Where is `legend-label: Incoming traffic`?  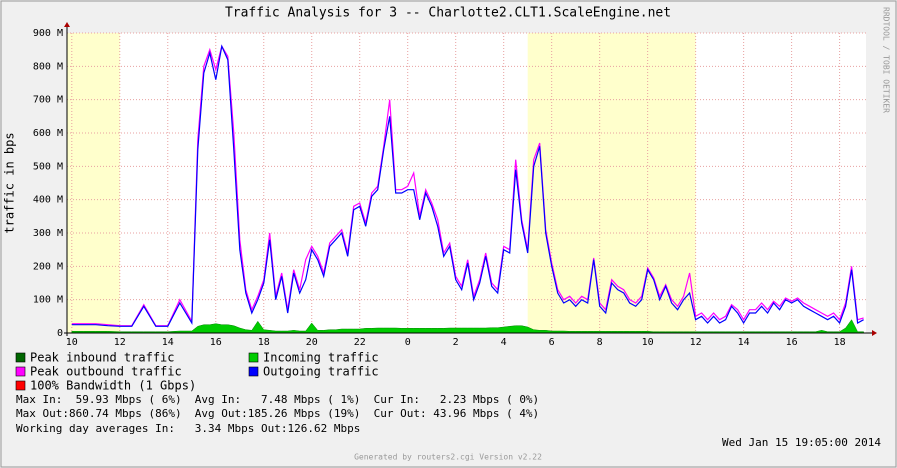
legend-label: Incoming traffic is located at coordinates (321, 358).